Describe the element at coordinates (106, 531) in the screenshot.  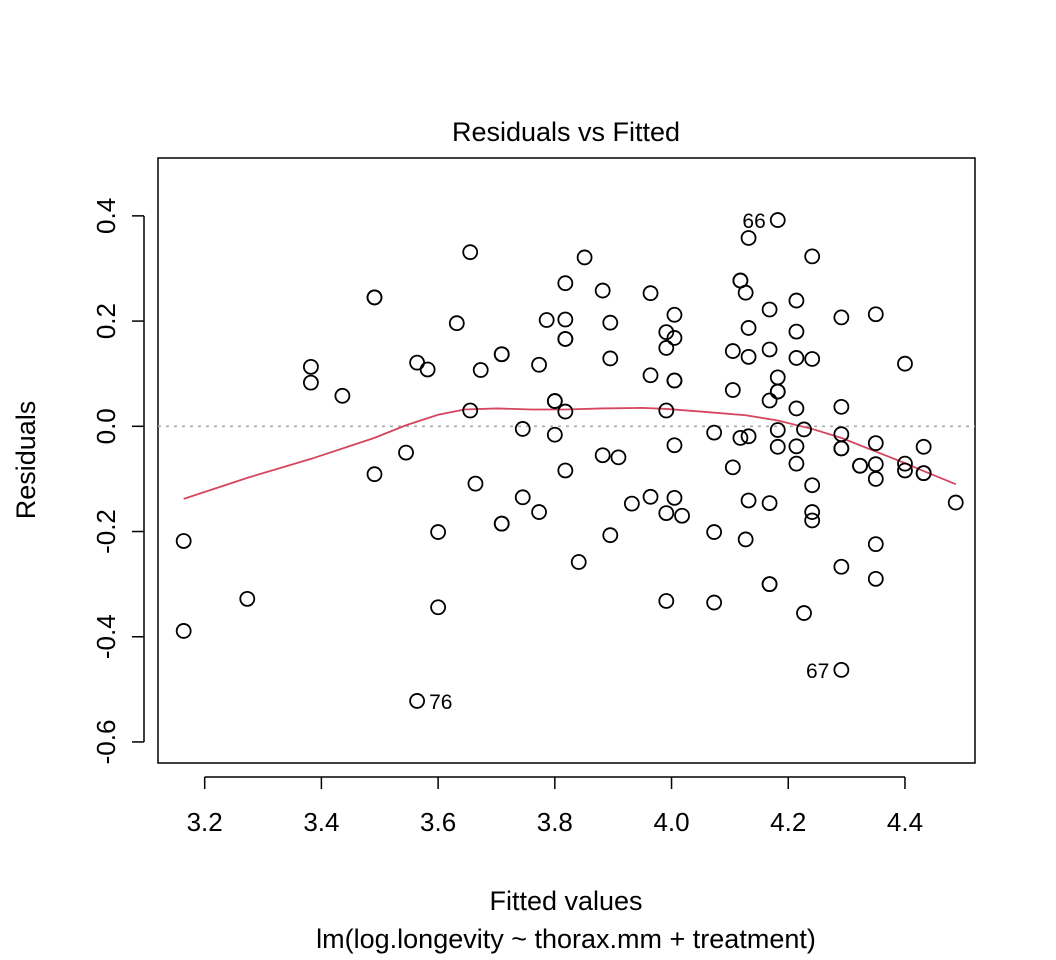
I see `y-tick-label: -0.2` at that location.